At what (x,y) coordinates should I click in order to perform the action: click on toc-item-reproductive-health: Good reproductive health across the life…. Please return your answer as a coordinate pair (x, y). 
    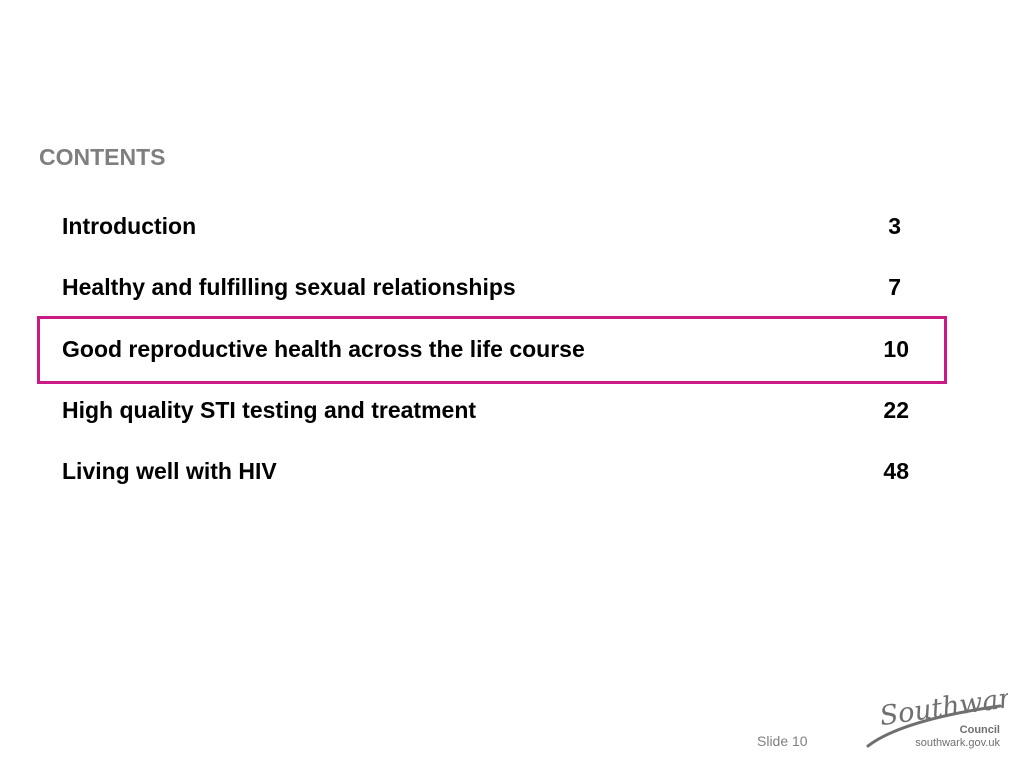
    Looking at the image, I should click on (485, 349).